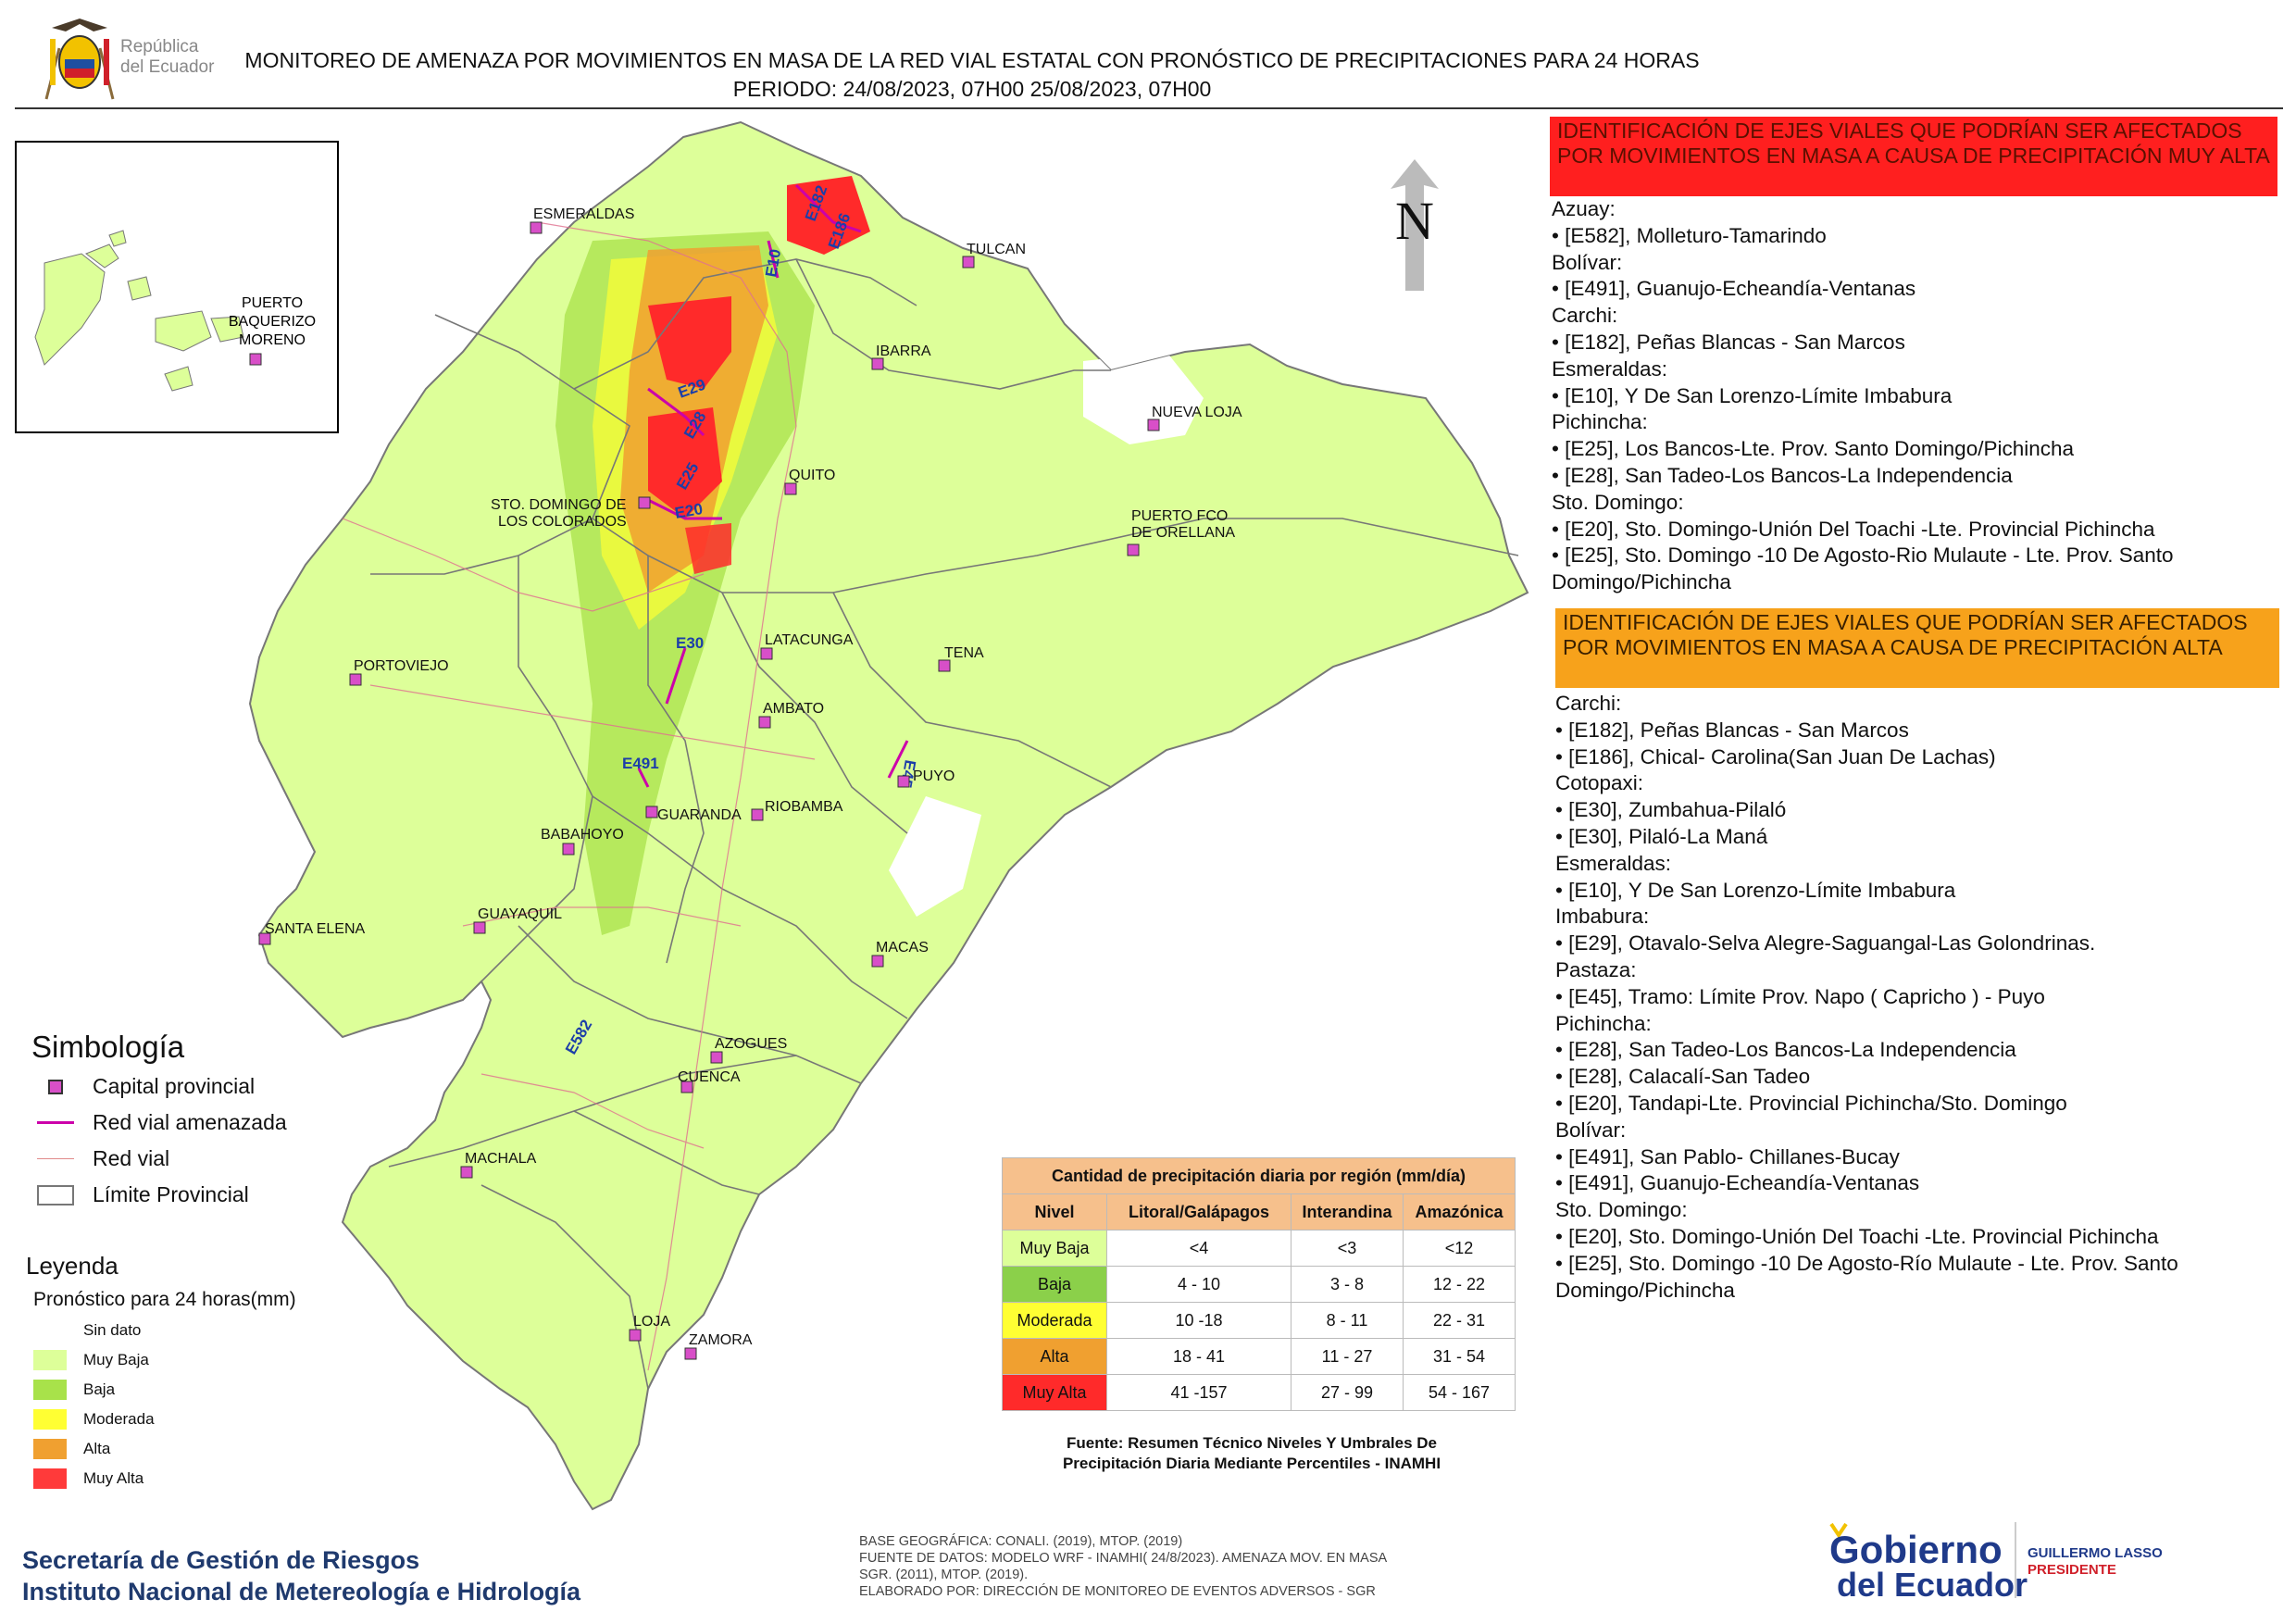  I want to click on city-ambato: AMBATO, so click(791, 715).